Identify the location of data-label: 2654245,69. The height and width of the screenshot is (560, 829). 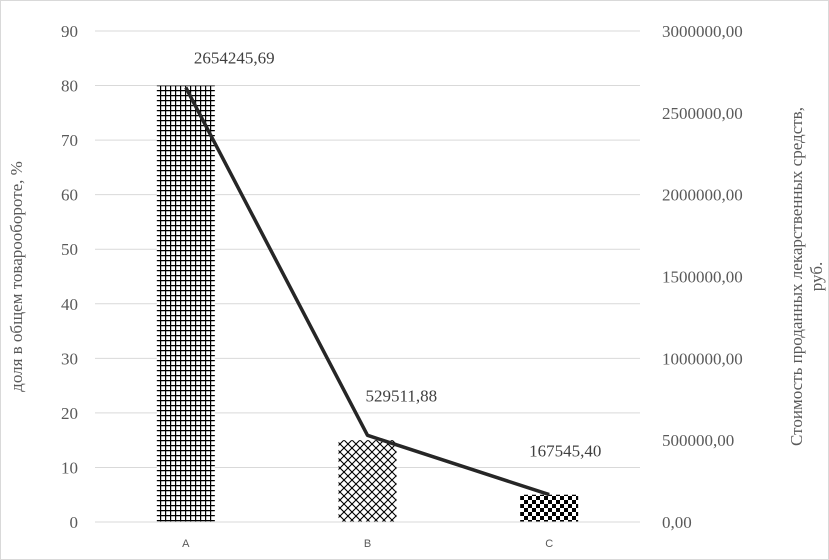
(234, 58).